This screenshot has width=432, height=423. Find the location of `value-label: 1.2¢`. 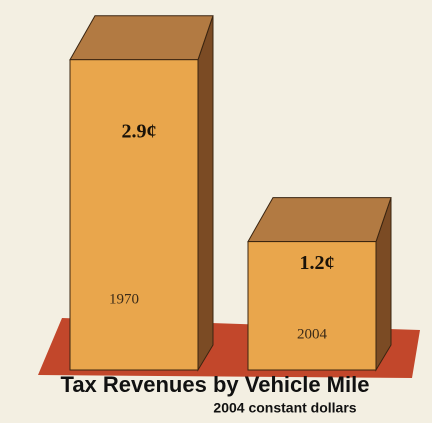

value-label: 1.2¢ is located at coordinates (317, 263).